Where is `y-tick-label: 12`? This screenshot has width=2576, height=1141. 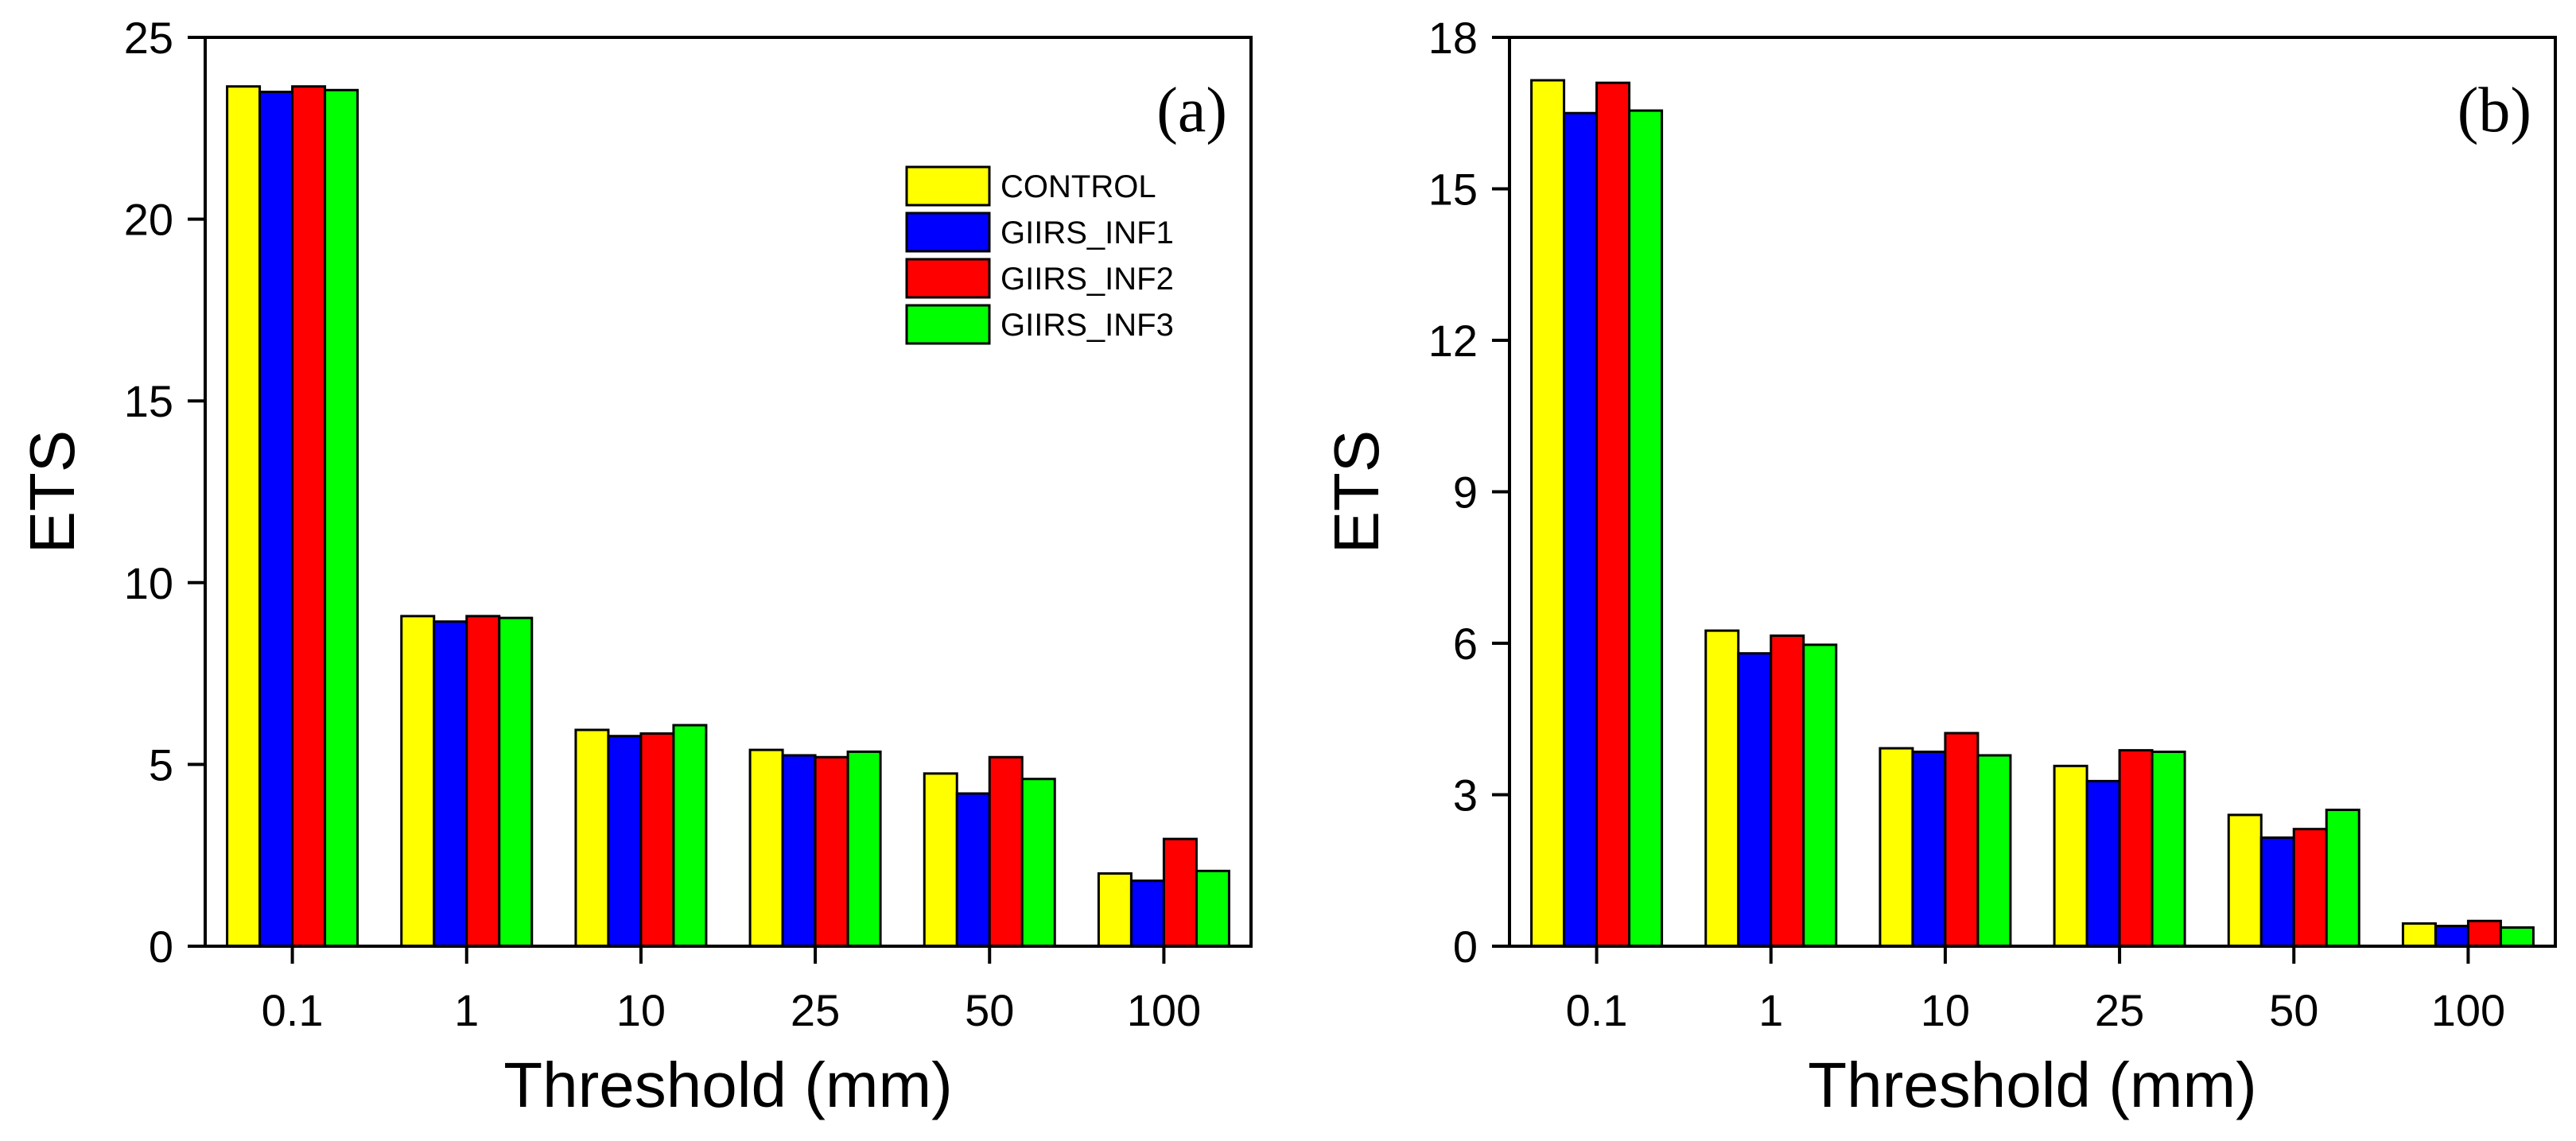 y-tick-label: 12 is located at coordinates (1453, 341).